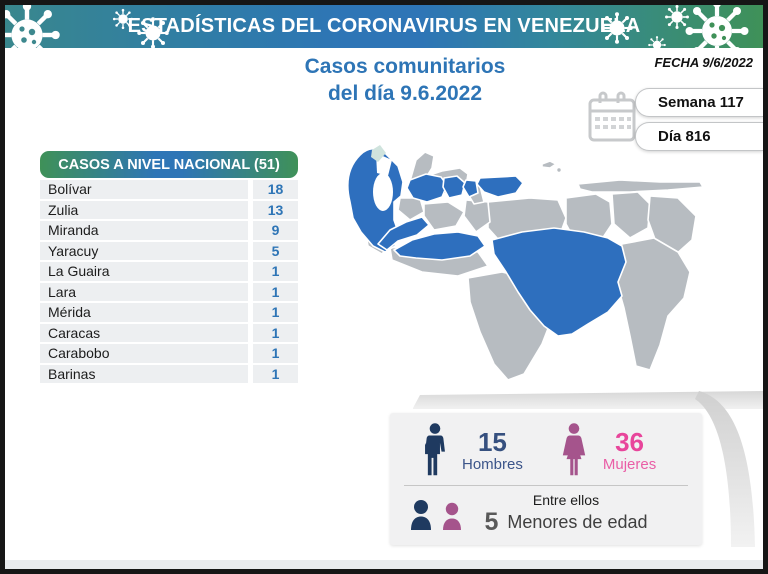  I want to click on table-row: La Guaira 1, so click(169, 271).